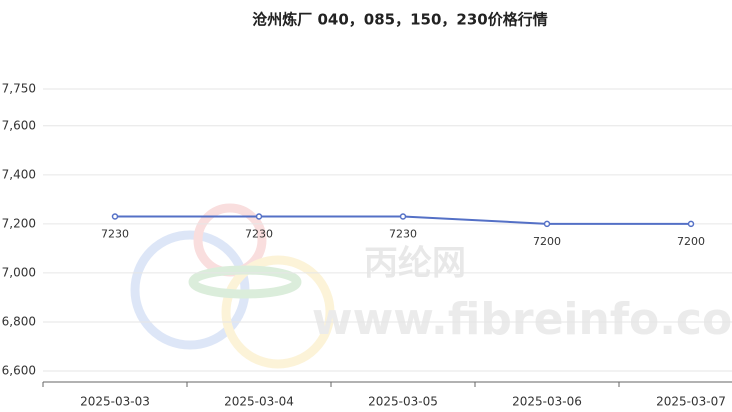 Image resolution: width=732 pixels, height=412 pixels. Describe the element at coordinates (115, 402) in the screenshot. I see `x-tick-label: 2025-03-03` at that location.